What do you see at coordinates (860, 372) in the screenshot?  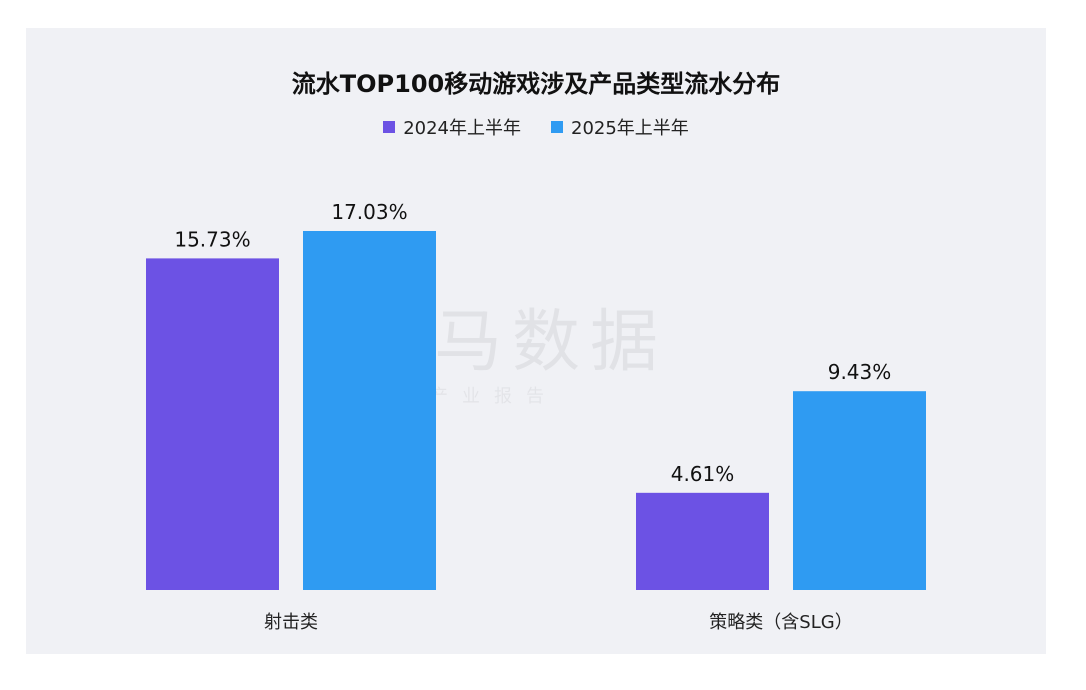 I see `data-label-2025-cat1: 9.43%` at bounding box center [860, 372].